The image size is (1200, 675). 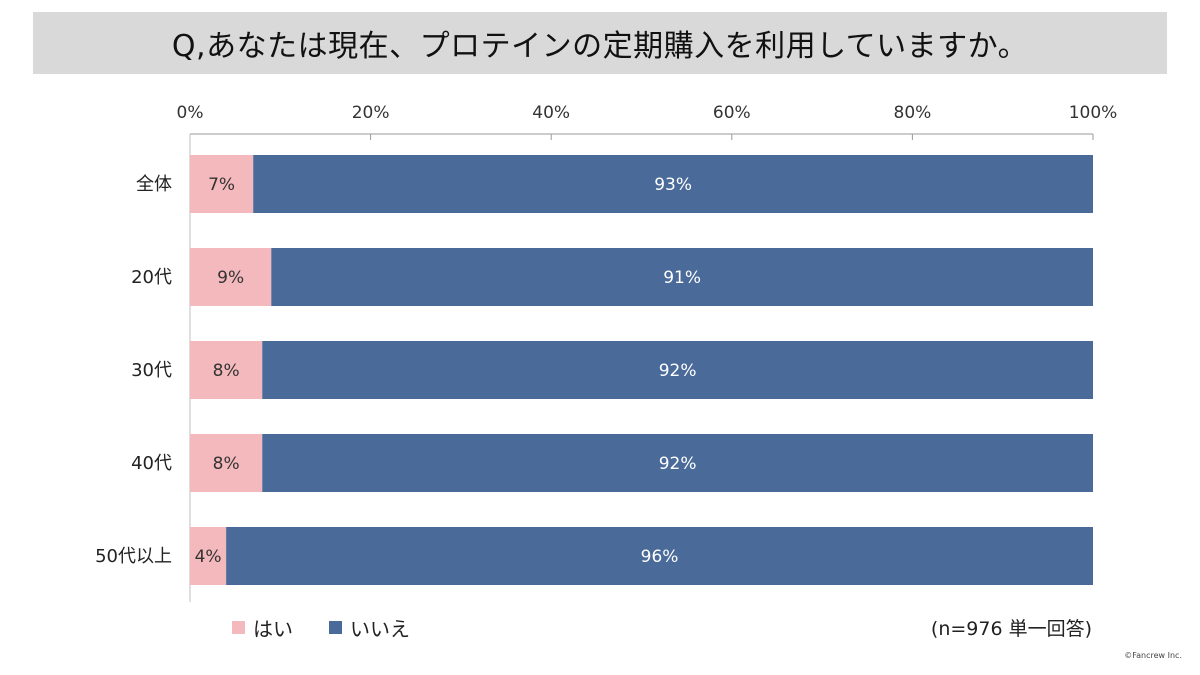 I want to click on data-label-no: 91%, so click(x=682, y=278).